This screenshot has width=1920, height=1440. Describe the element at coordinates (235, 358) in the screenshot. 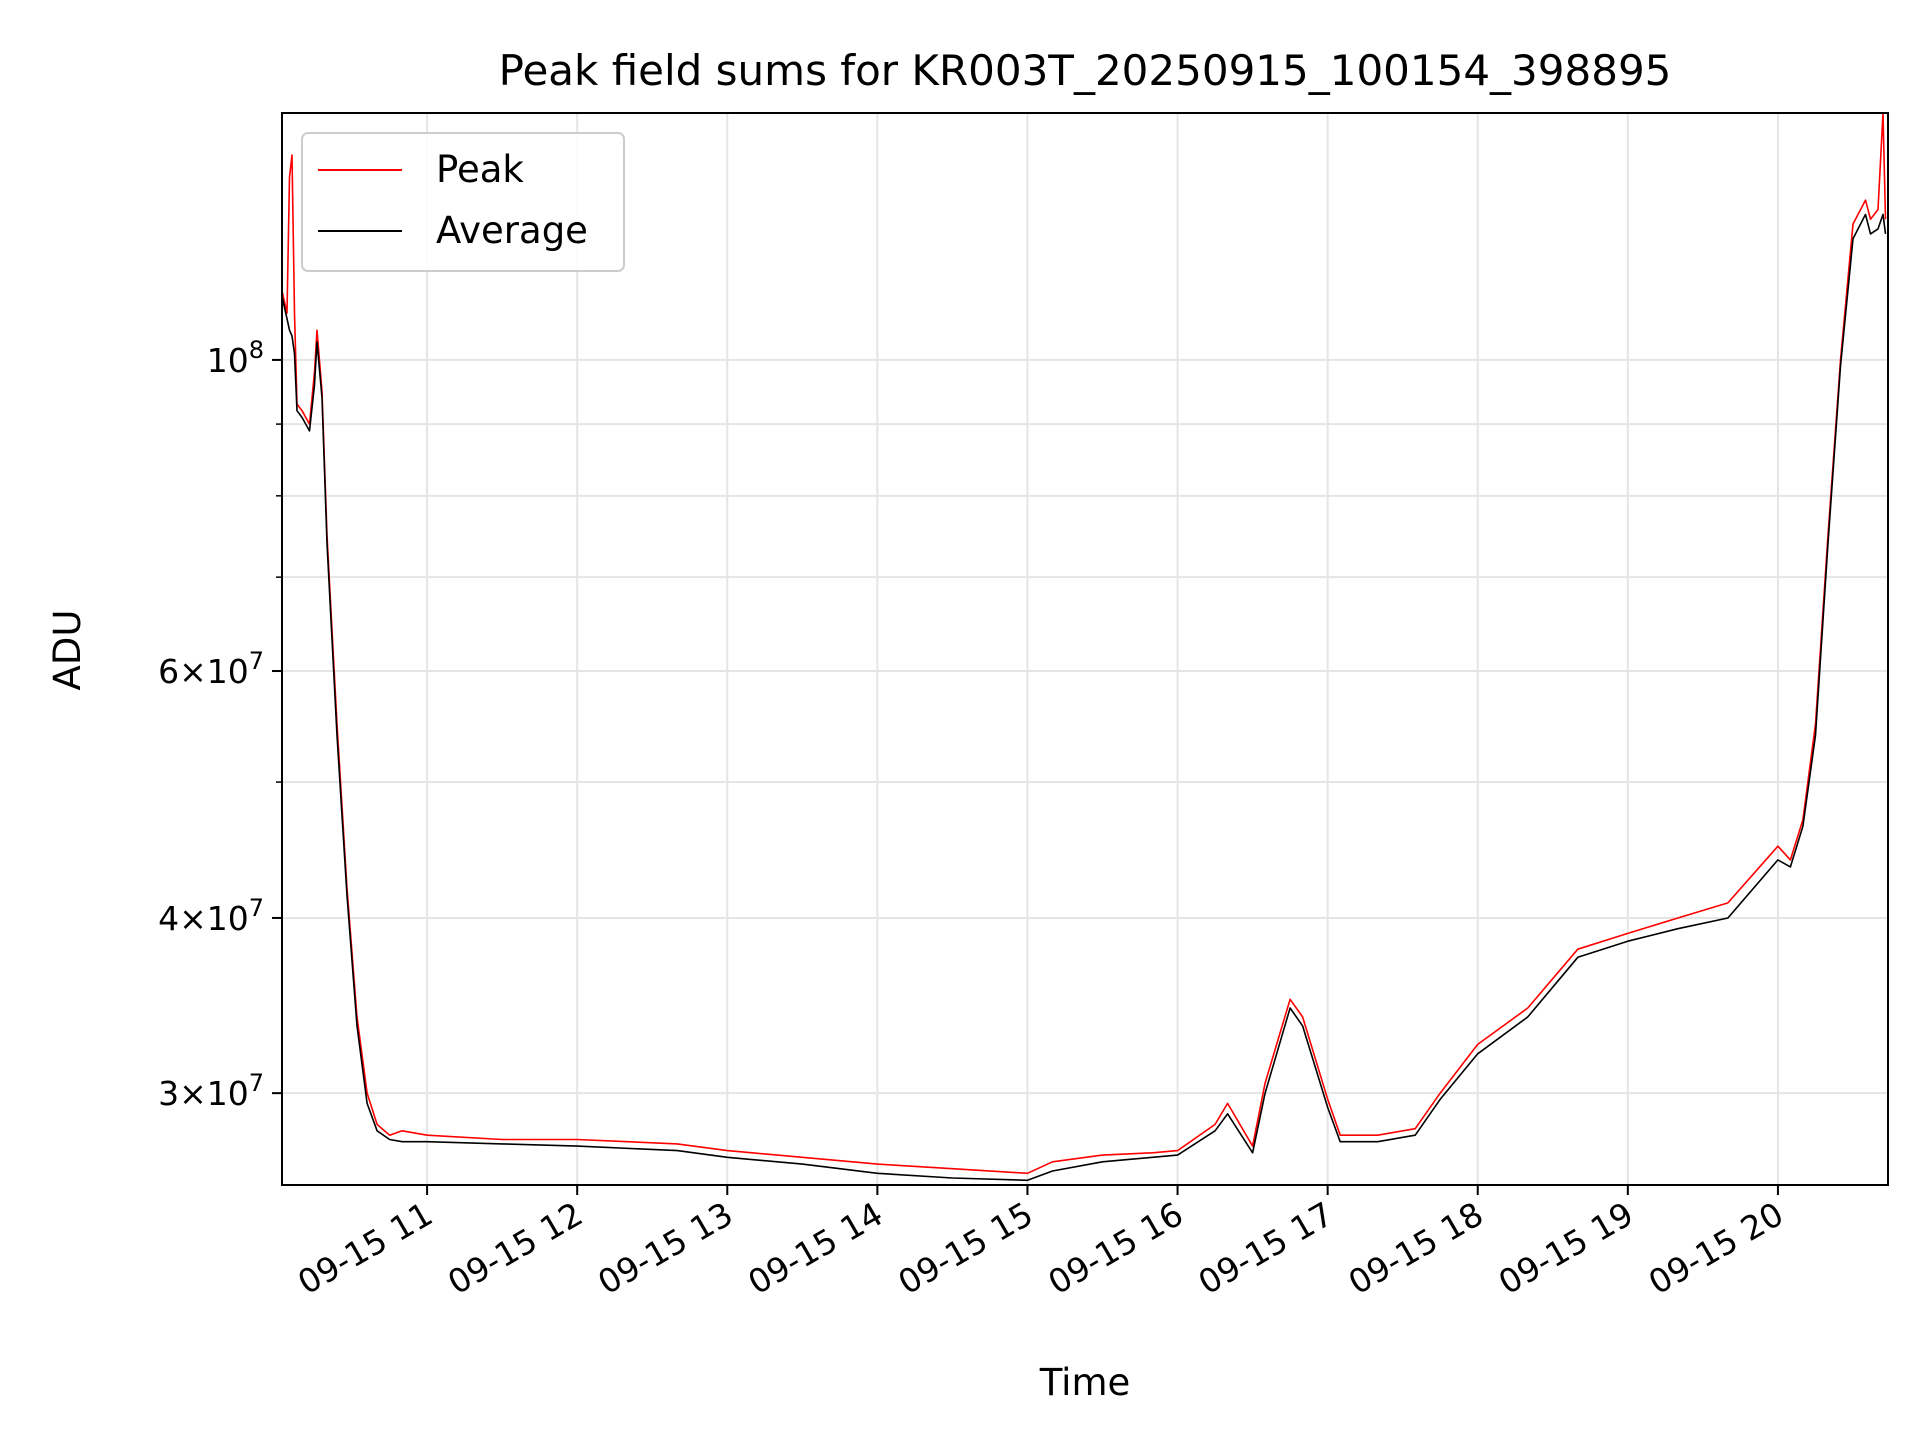

I see `y-tick-label: 108` at that location.